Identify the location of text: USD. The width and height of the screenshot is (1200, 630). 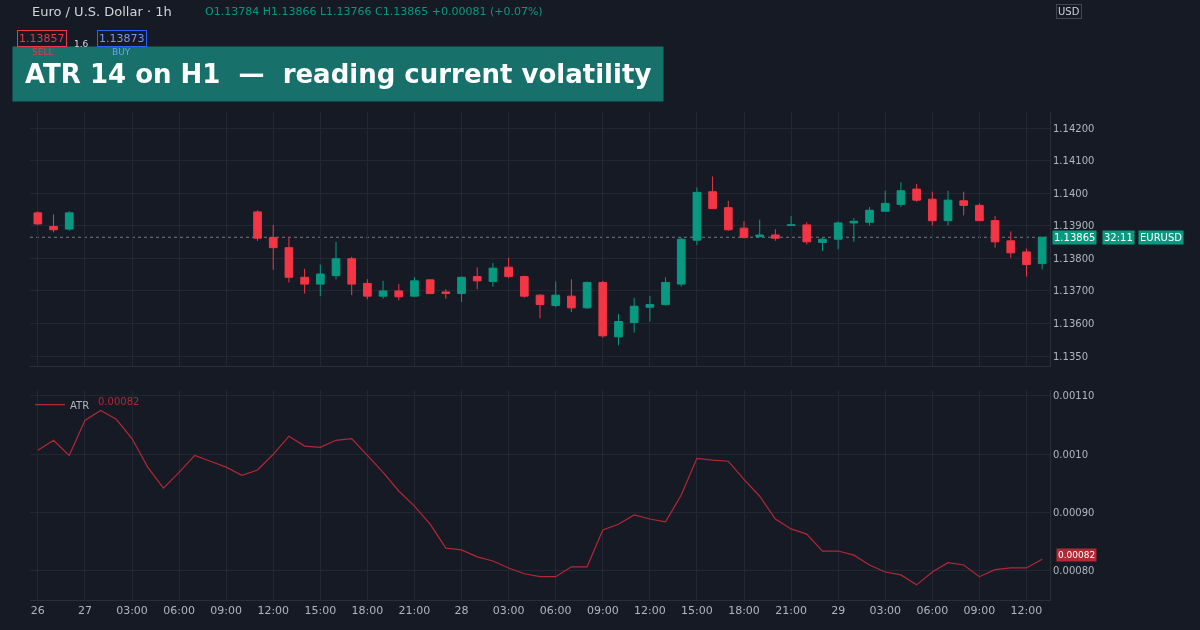
(1069, 11).